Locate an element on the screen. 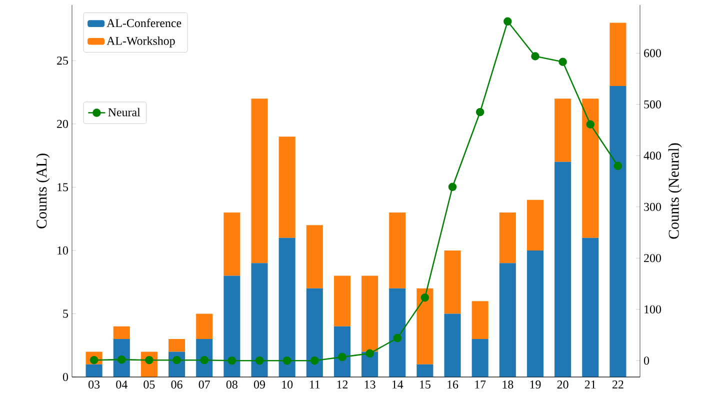 Image resolution: width=701 pixels, height=402 pixels. y2-tick-label: 100 is located at coordinates (652, 309).